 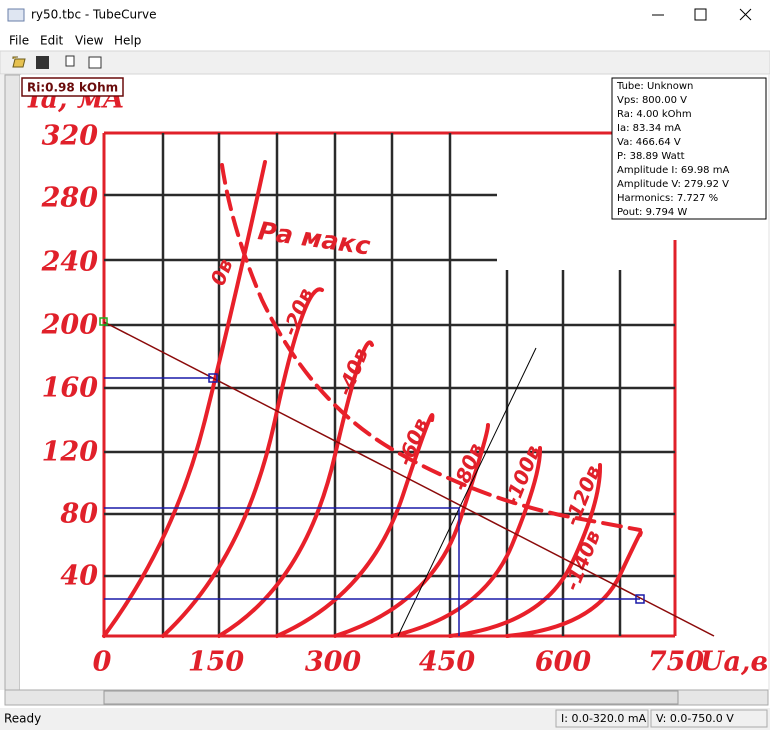 What do you see at coordinates (19, 62) in the screenshot?
I see `open-button` at bounding box center [19, 62].